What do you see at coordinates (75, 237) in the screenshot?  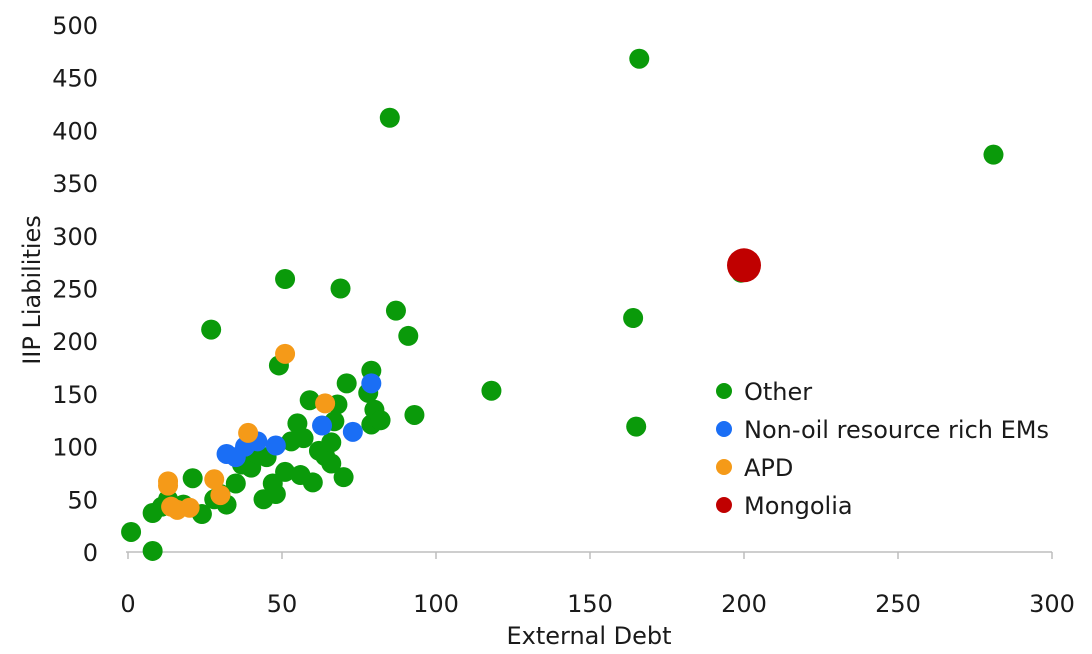 I see `y-tick-label: 300` at bounding box center [75, 237].